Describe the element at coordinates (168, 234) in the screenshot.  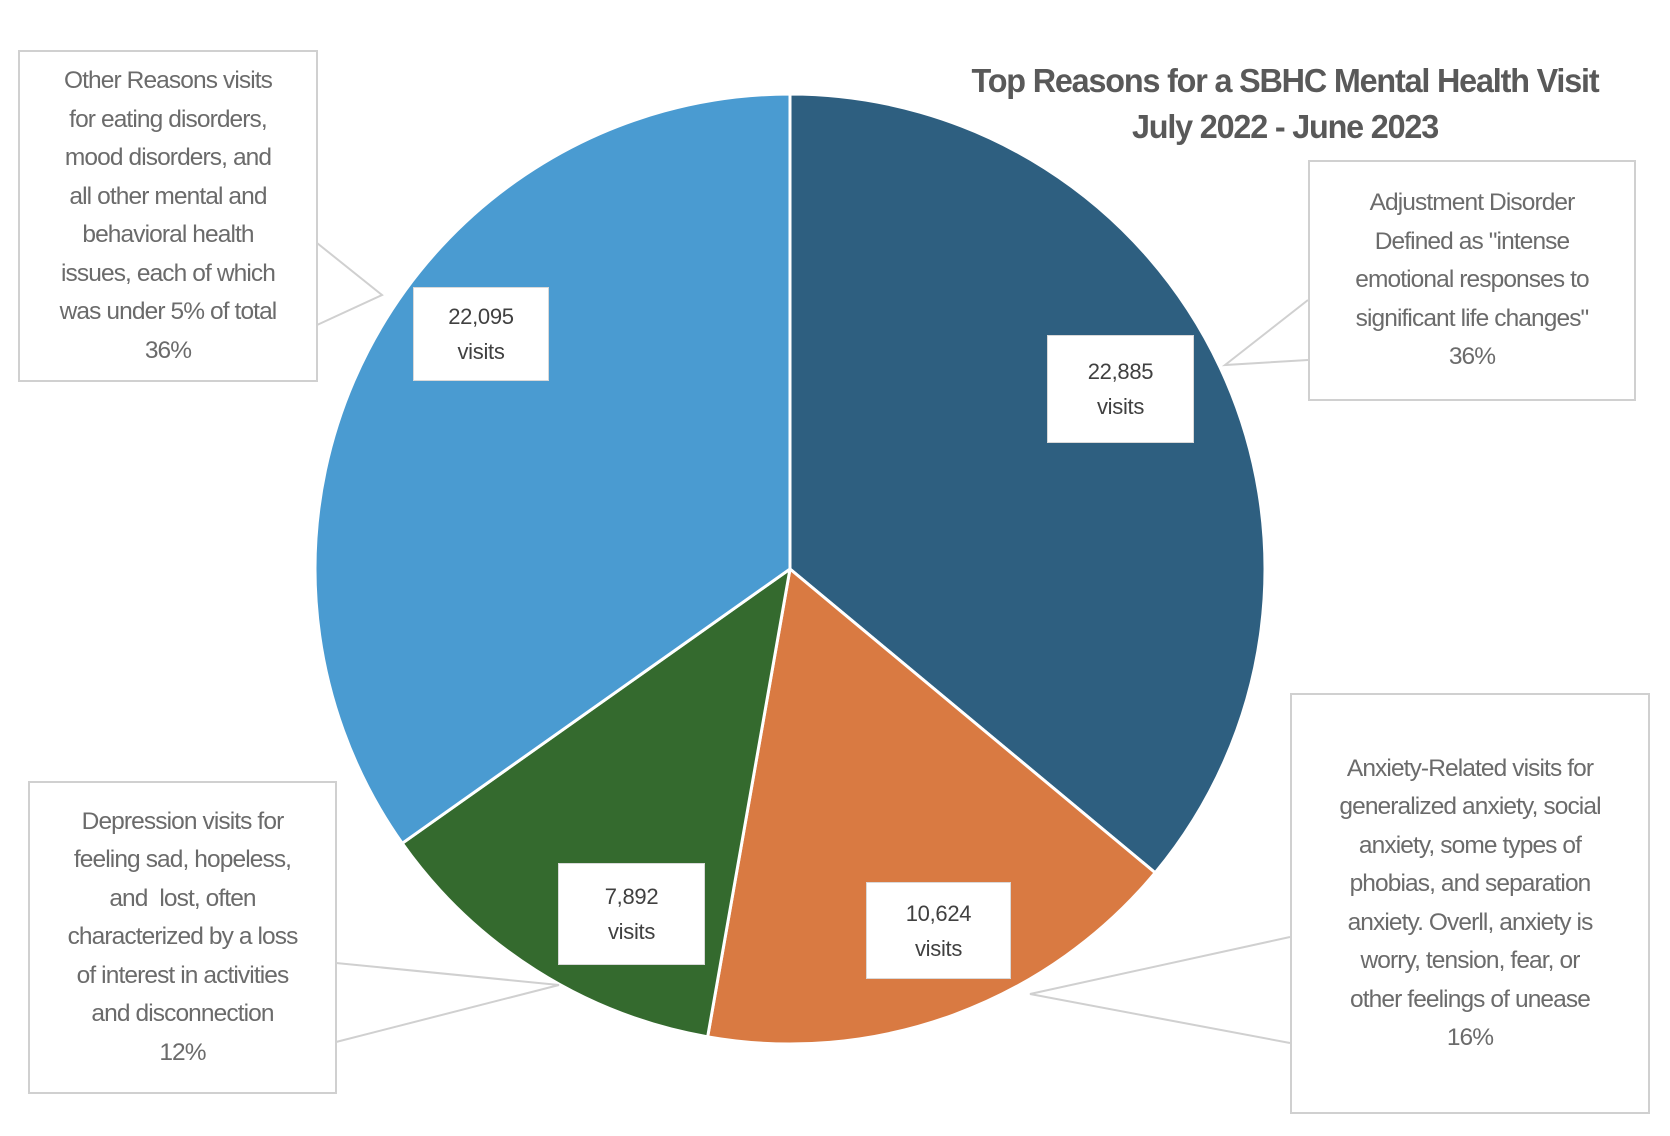
I see `callout-line: behavioral health` at that location.